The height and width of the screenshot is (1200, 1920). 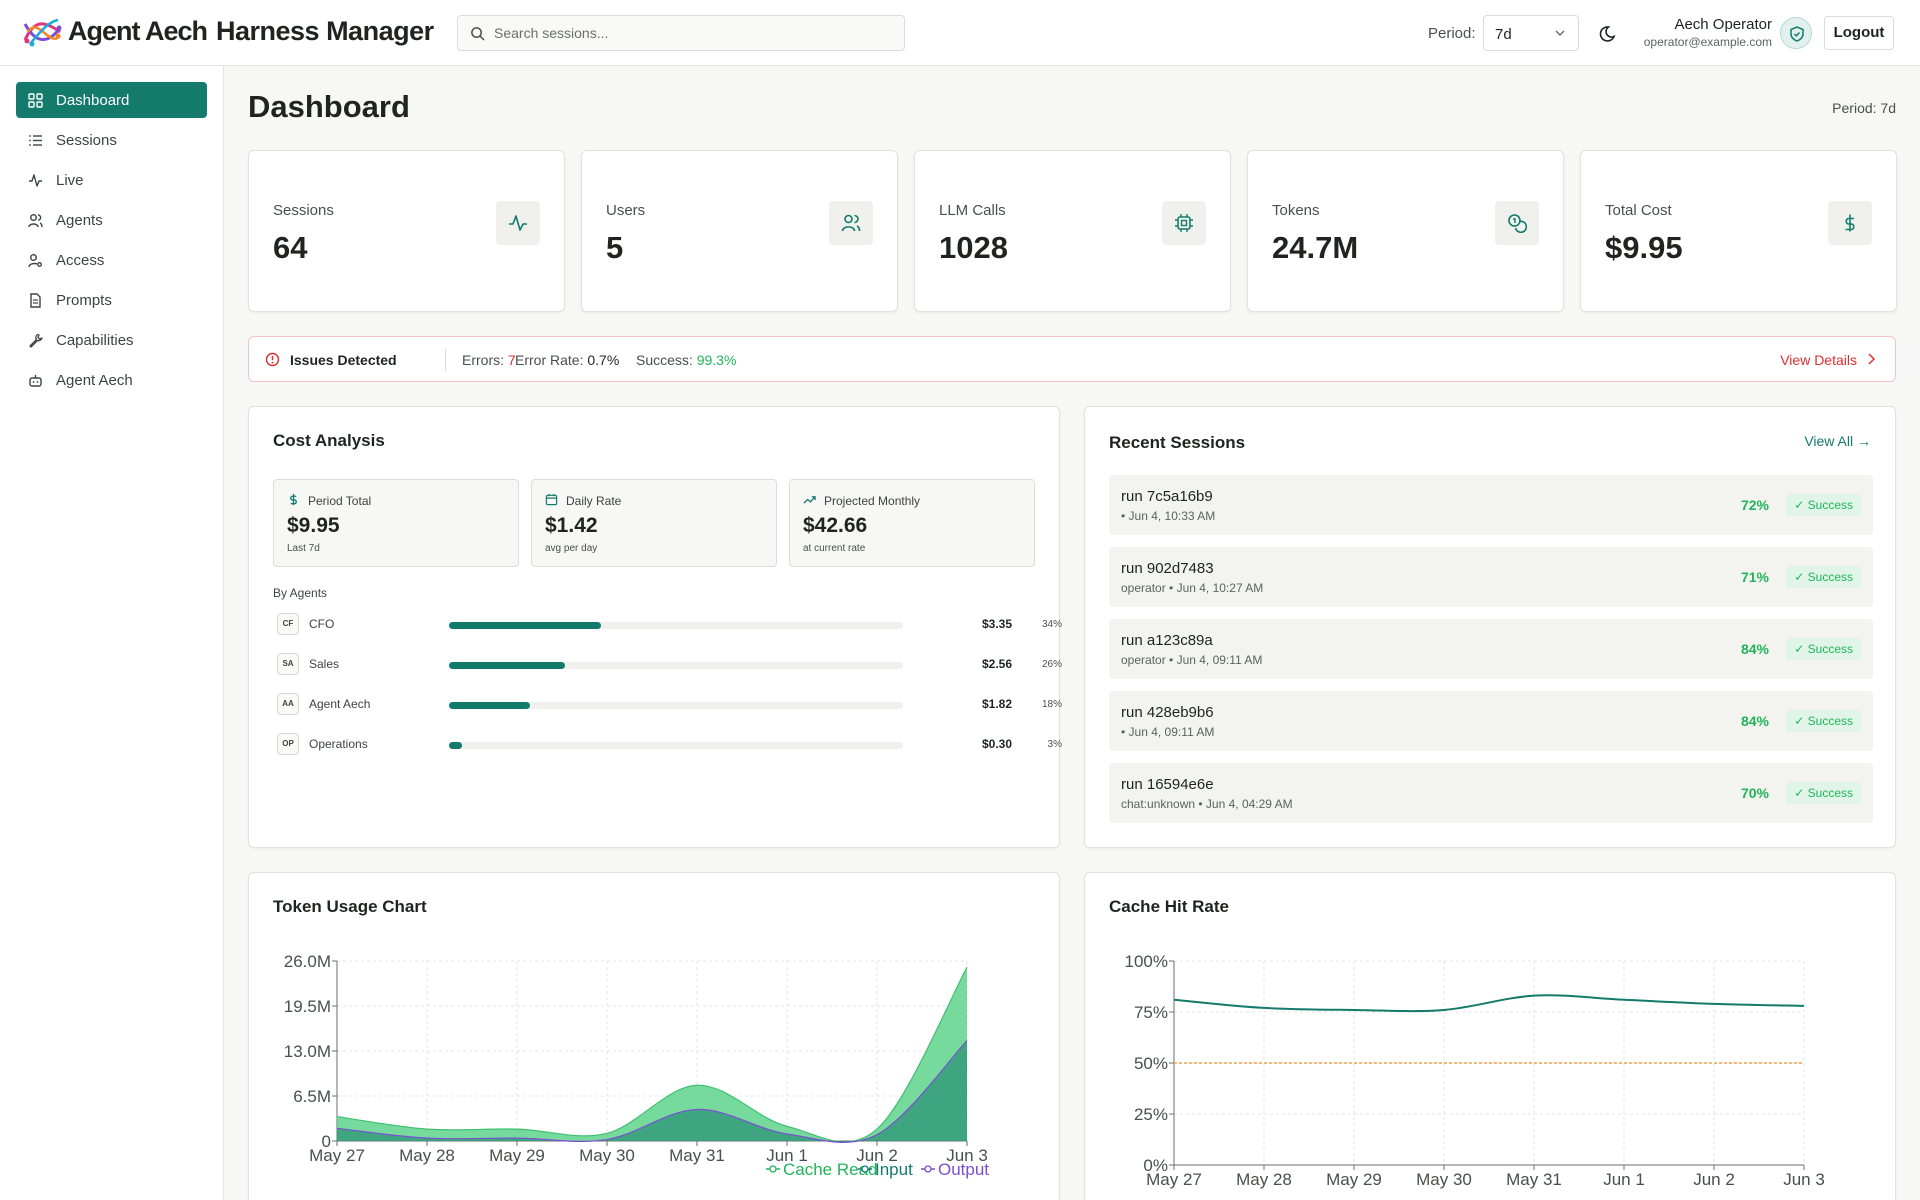 What do you see at coordinates (79, 220) in the screenshot?
I see `sidebar-item-label: Agents` at bounding box center [79, 220].